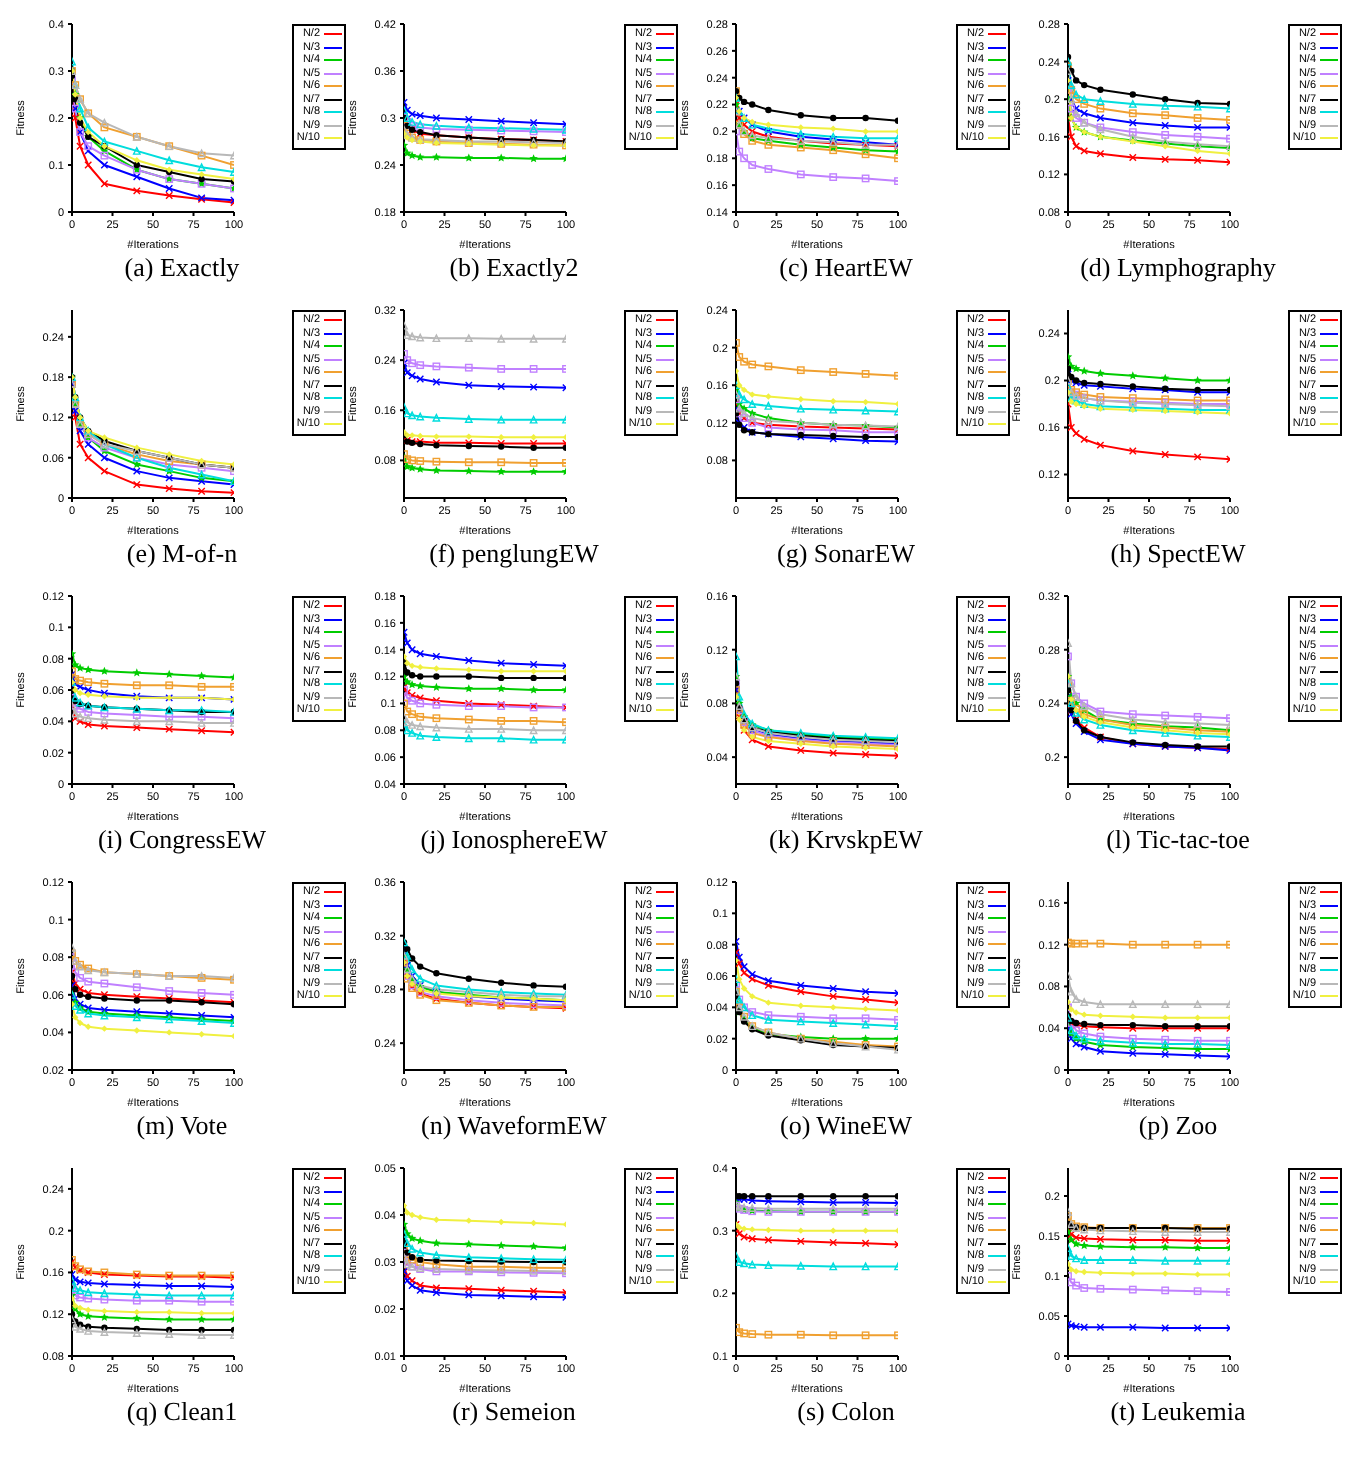 This screenshot has width=1362, height=1466. Describe the element at coordinates (182, 268) in the screenshot. I see `text: (a) Exactly` at that location.